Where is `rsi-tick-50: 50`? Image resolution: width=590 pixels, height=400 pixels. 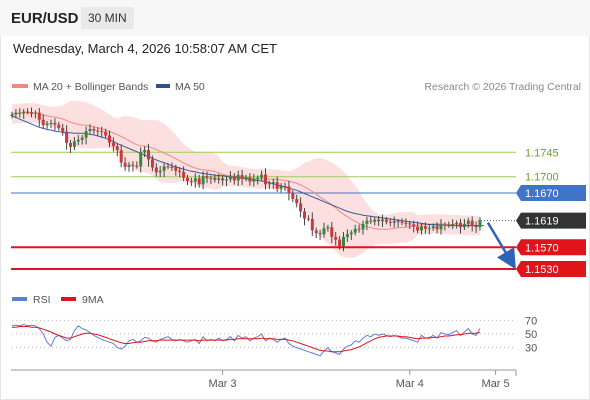 rsi-tick-50: 50 is located at coordinates (531, 335).